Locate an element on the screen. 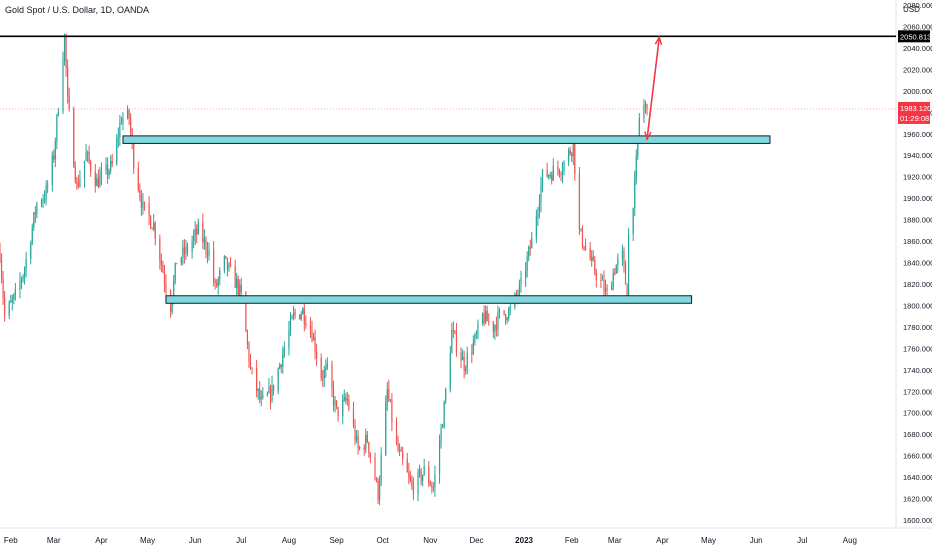 This screenshot has width=932, height=555. countdown-label: 01:29:08 is located at coordinates (914, 118).